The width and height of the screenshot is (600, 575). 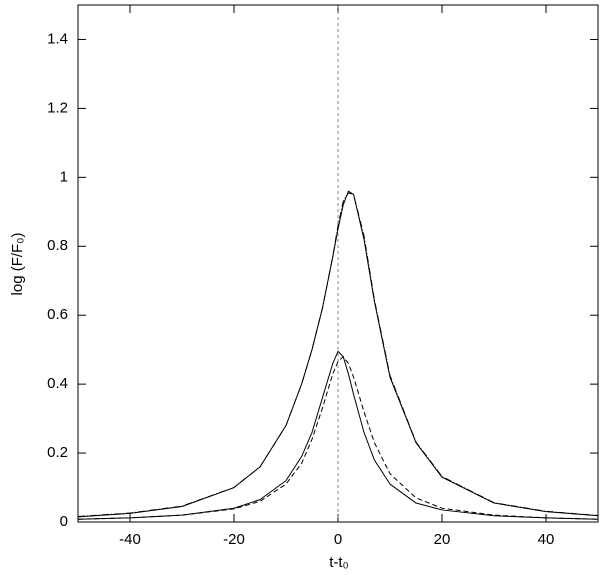 I want to click on x-tick-label: 20, so click(x=442, y=539).